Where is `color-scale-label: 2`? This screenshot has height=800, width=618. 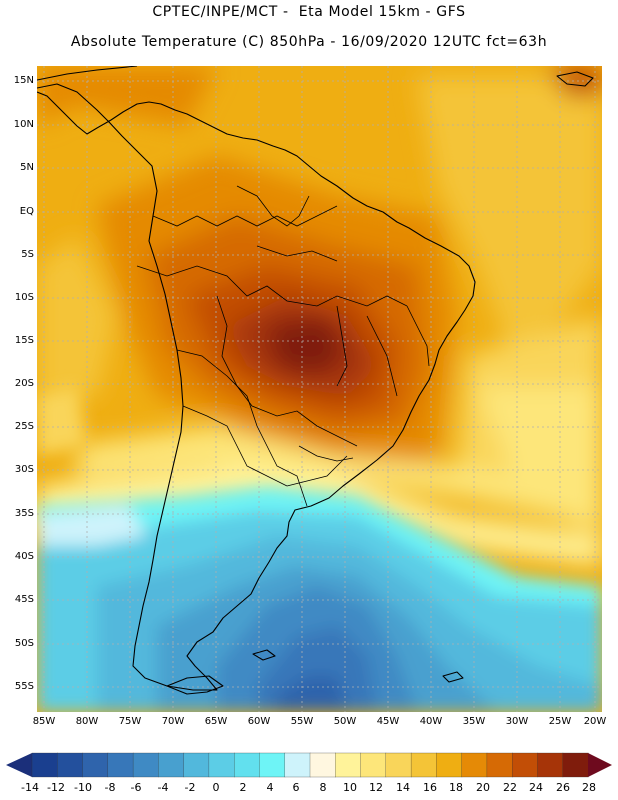 color-scale-label: 2 is located at coordinates (243, 787).